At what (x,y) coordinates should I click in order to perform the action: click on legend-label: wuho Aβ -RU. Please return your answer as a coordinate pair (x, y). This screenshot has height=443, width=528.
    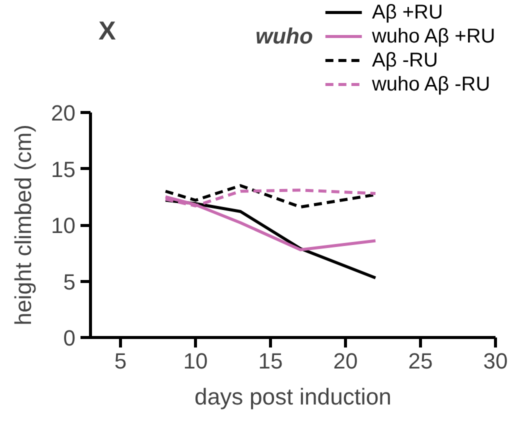
    Looking at the image, I should click on (430, 85).